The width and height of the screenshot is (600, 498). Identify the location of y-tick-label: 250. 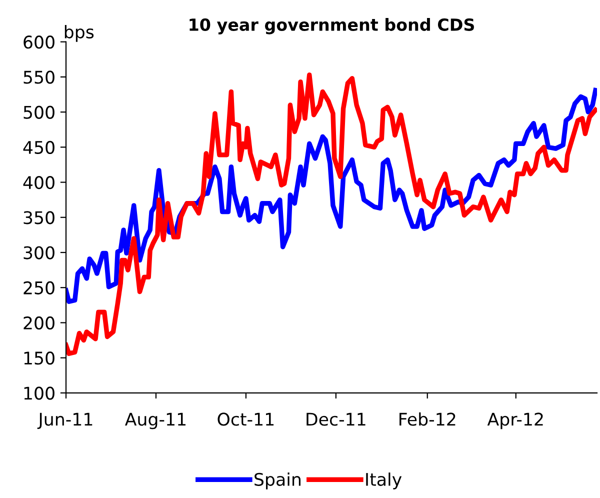
(39, 287).